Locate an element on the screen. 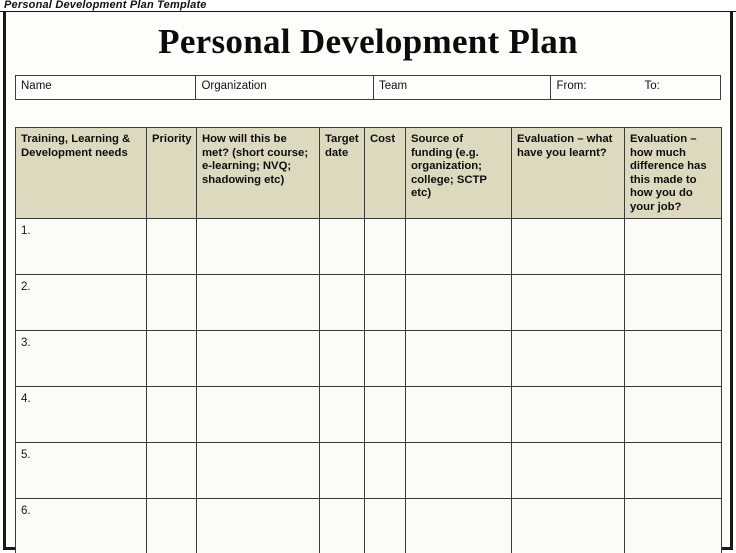 This screenshot has width=736, height=553. column-header-priority: Priority is located at coordinates (171, 173).